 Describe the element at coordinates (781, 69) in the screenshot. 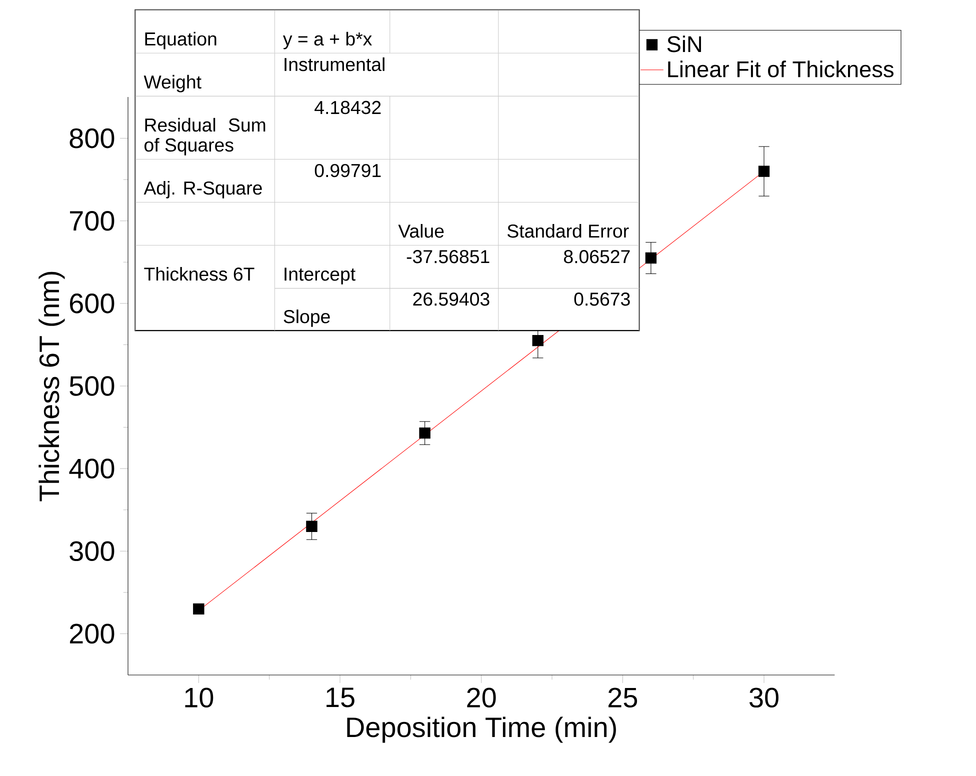

I see `legend-label: Linear Fit of Thickness` at that location.